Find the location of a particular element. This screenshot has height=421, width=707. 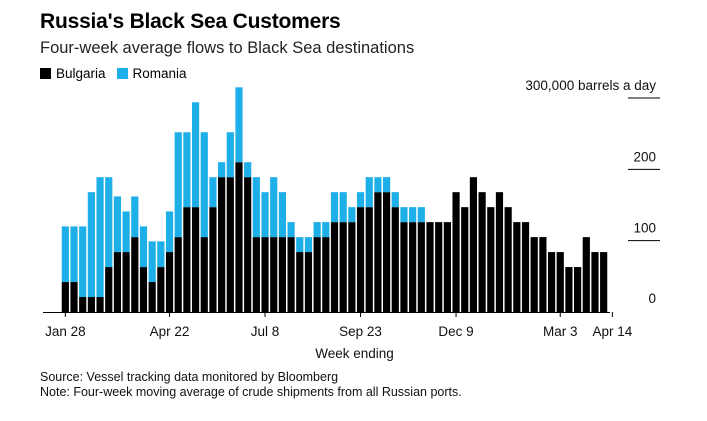

legend-label-romania: Romania is located at coordinates (159, 73).